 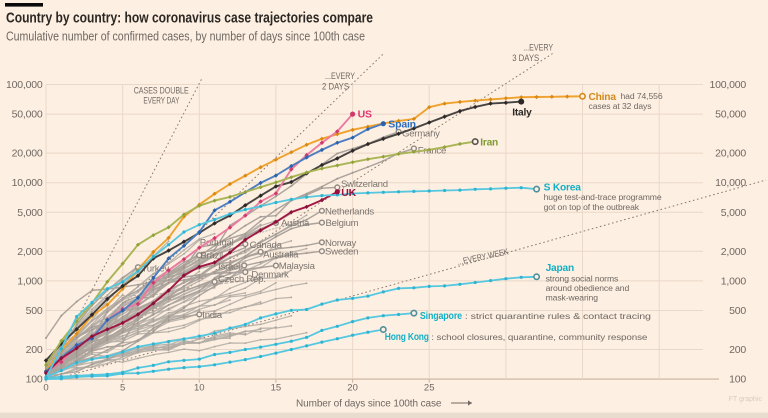 What do you see at coordinates (217, 243) in the screenshot?
I see `svg-text: Portugal` at bounding box center [217, 243].